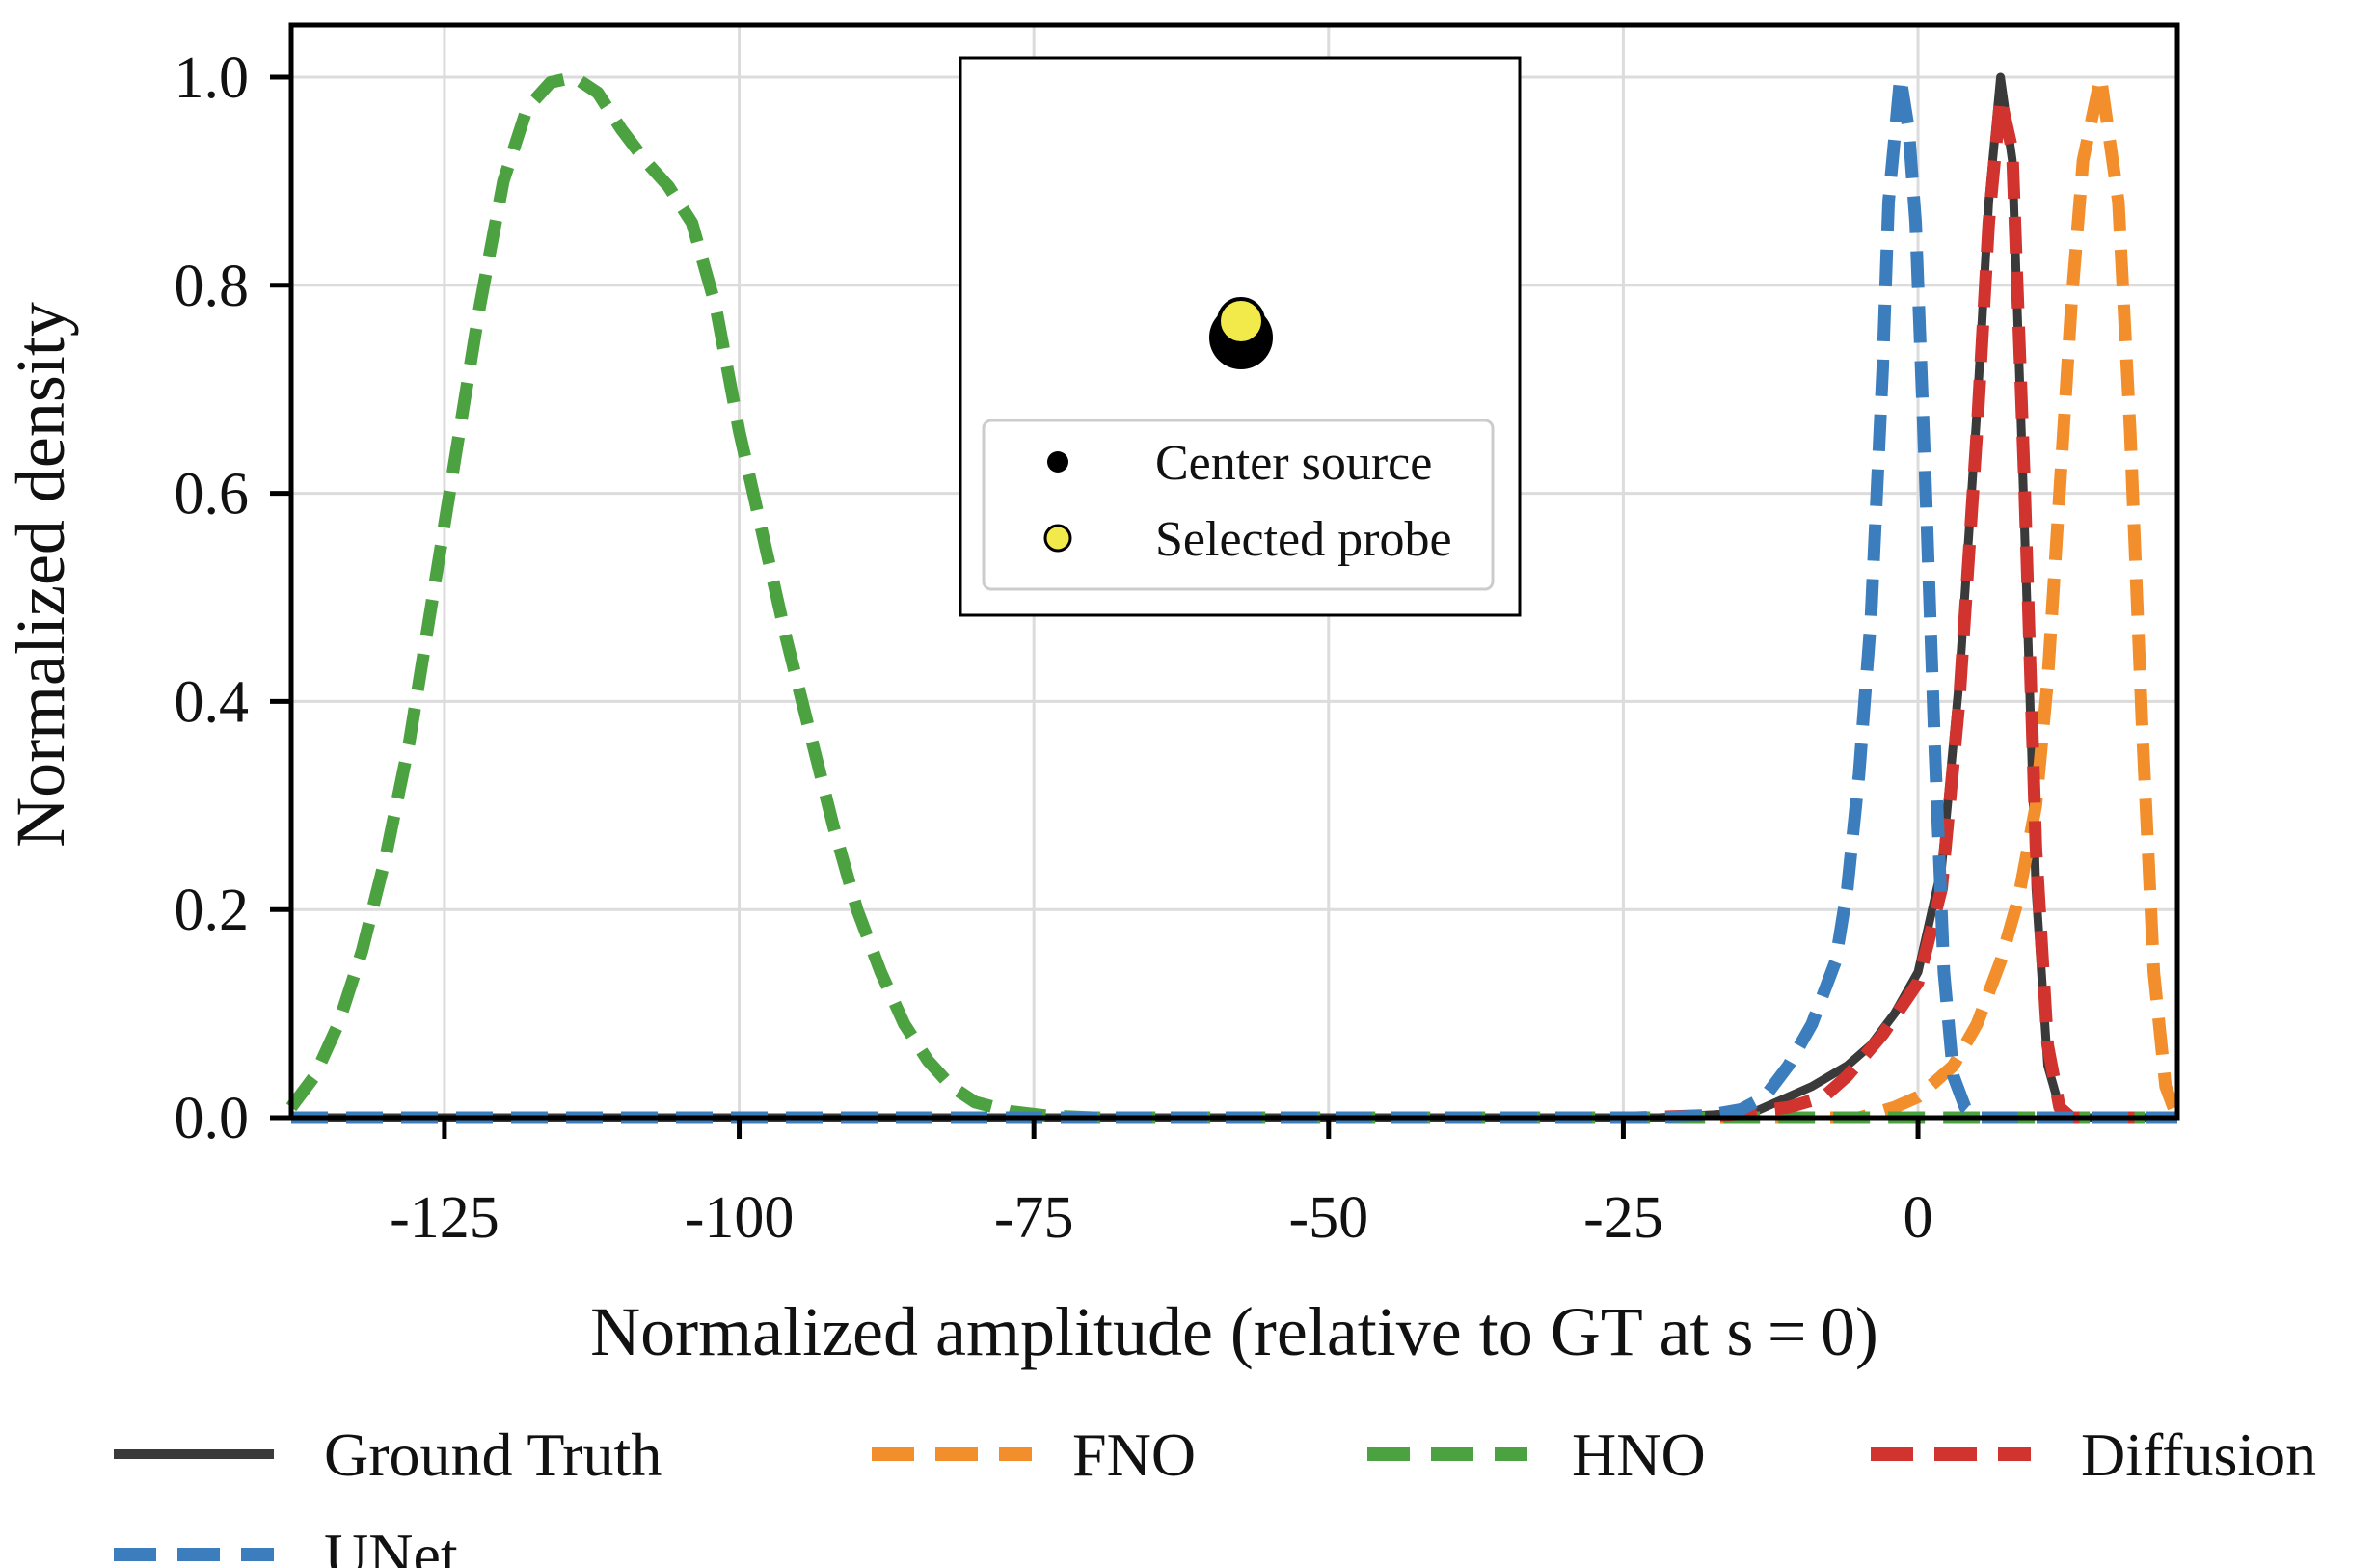 Image resolution: width=2376 pixels, height=1568 pixels. Describe the element at coordinates (212, 78) in the screenshot. I see `y-tick-label: 1.0` at that location.